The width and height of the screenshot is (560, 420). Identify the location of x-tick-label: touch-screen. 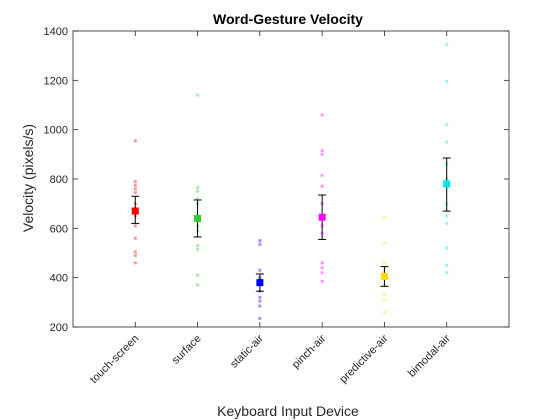
(114, 359).